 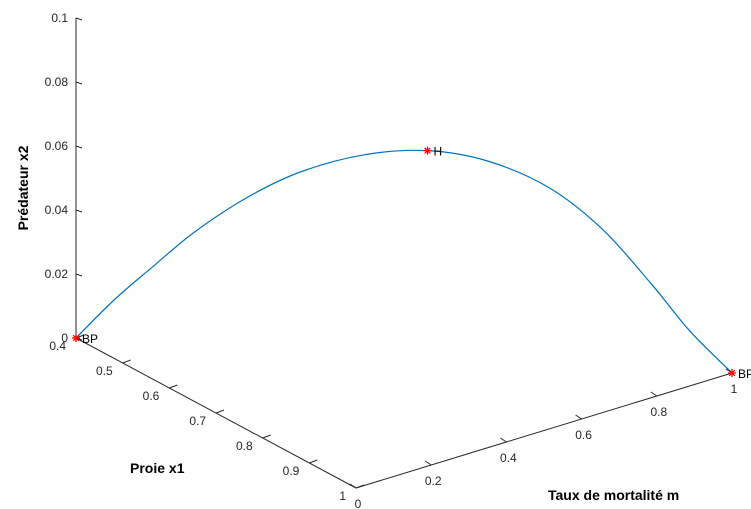 What do you see at coordinates (544, 430) in the screenshot?
I see `x-axis-line` at bounding box center [544, 430].